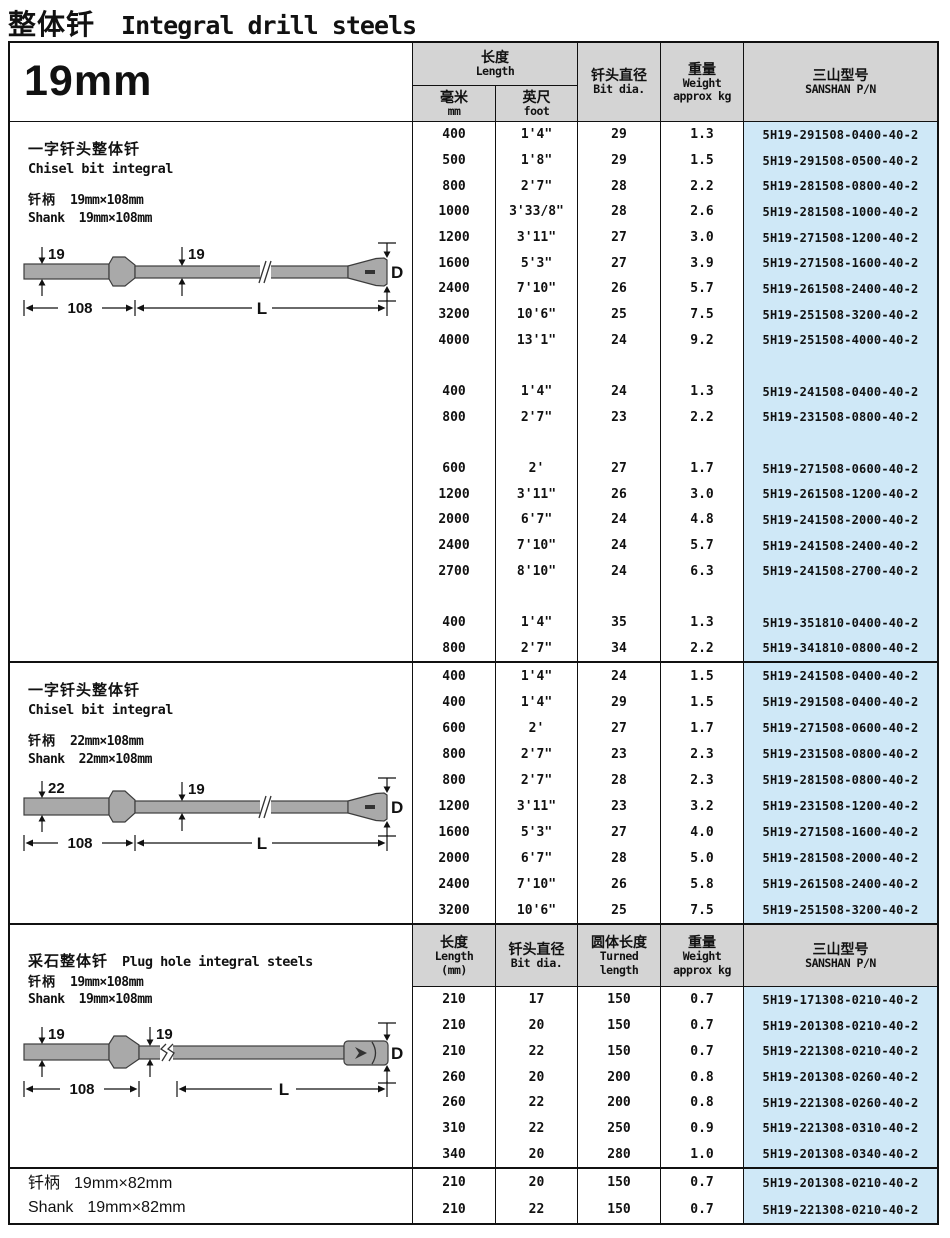 The height and width of the screenshot is (1238, 950). I want to click on data-cell: 3'11", so click(536, 806).